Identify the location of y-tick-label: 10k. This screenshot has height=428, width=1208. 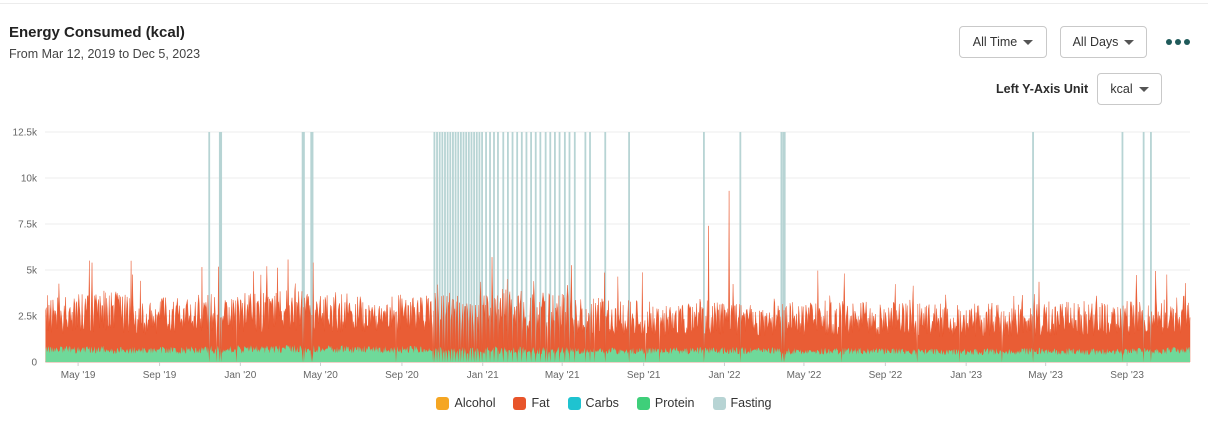
(29, 179).